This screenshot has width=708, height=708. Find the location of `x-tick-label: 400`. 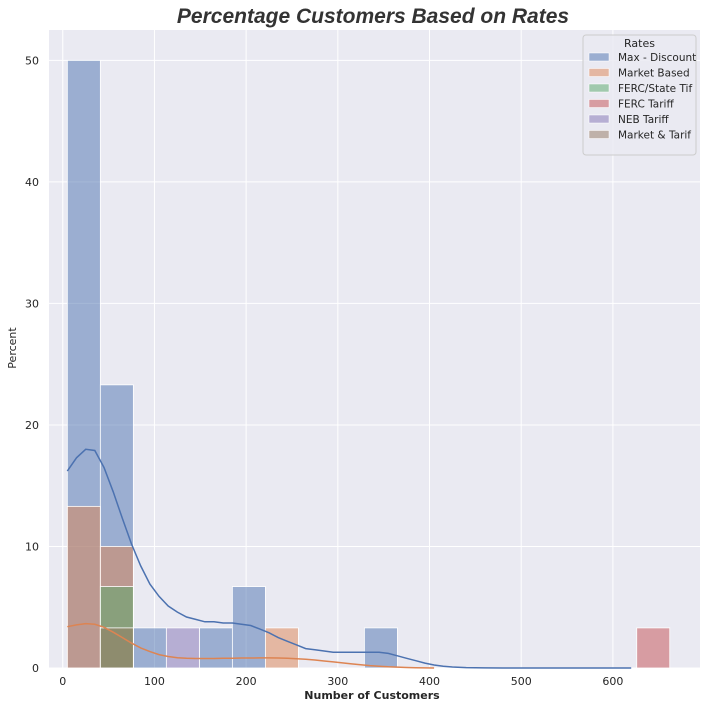

x-tick-label: 400 is located at coordinates (429, 681).